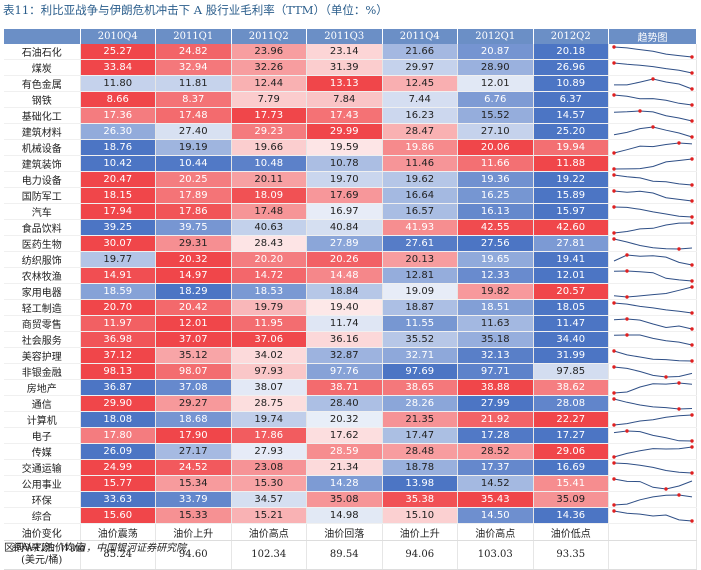 The width and height of the screenshot is (701, 570). I want to click on value-cell: 26.96, so click(571, 67).